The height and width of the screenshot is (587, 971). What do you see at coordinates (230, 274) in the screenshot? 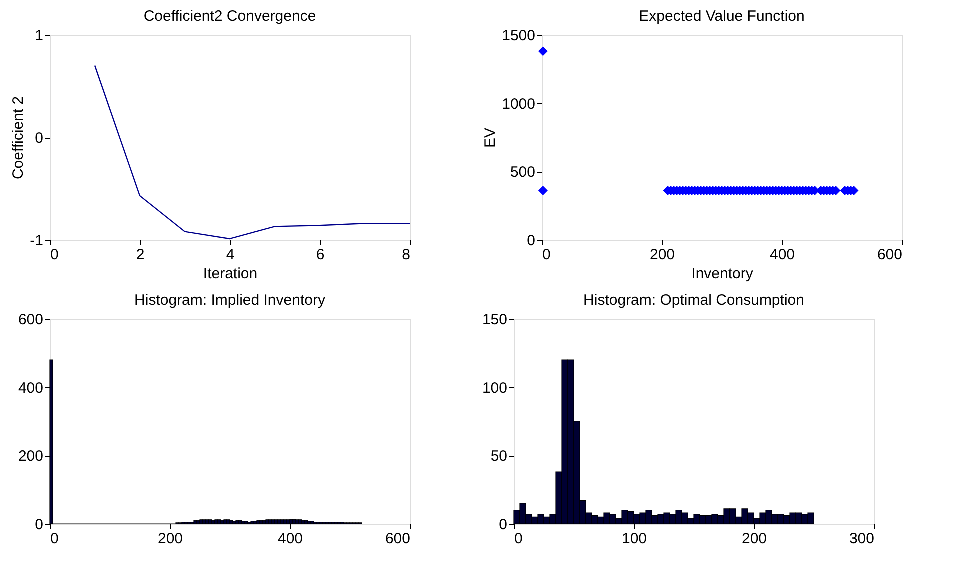
I see `x-axis-title: Iteration` at bounding box center [230, 274].